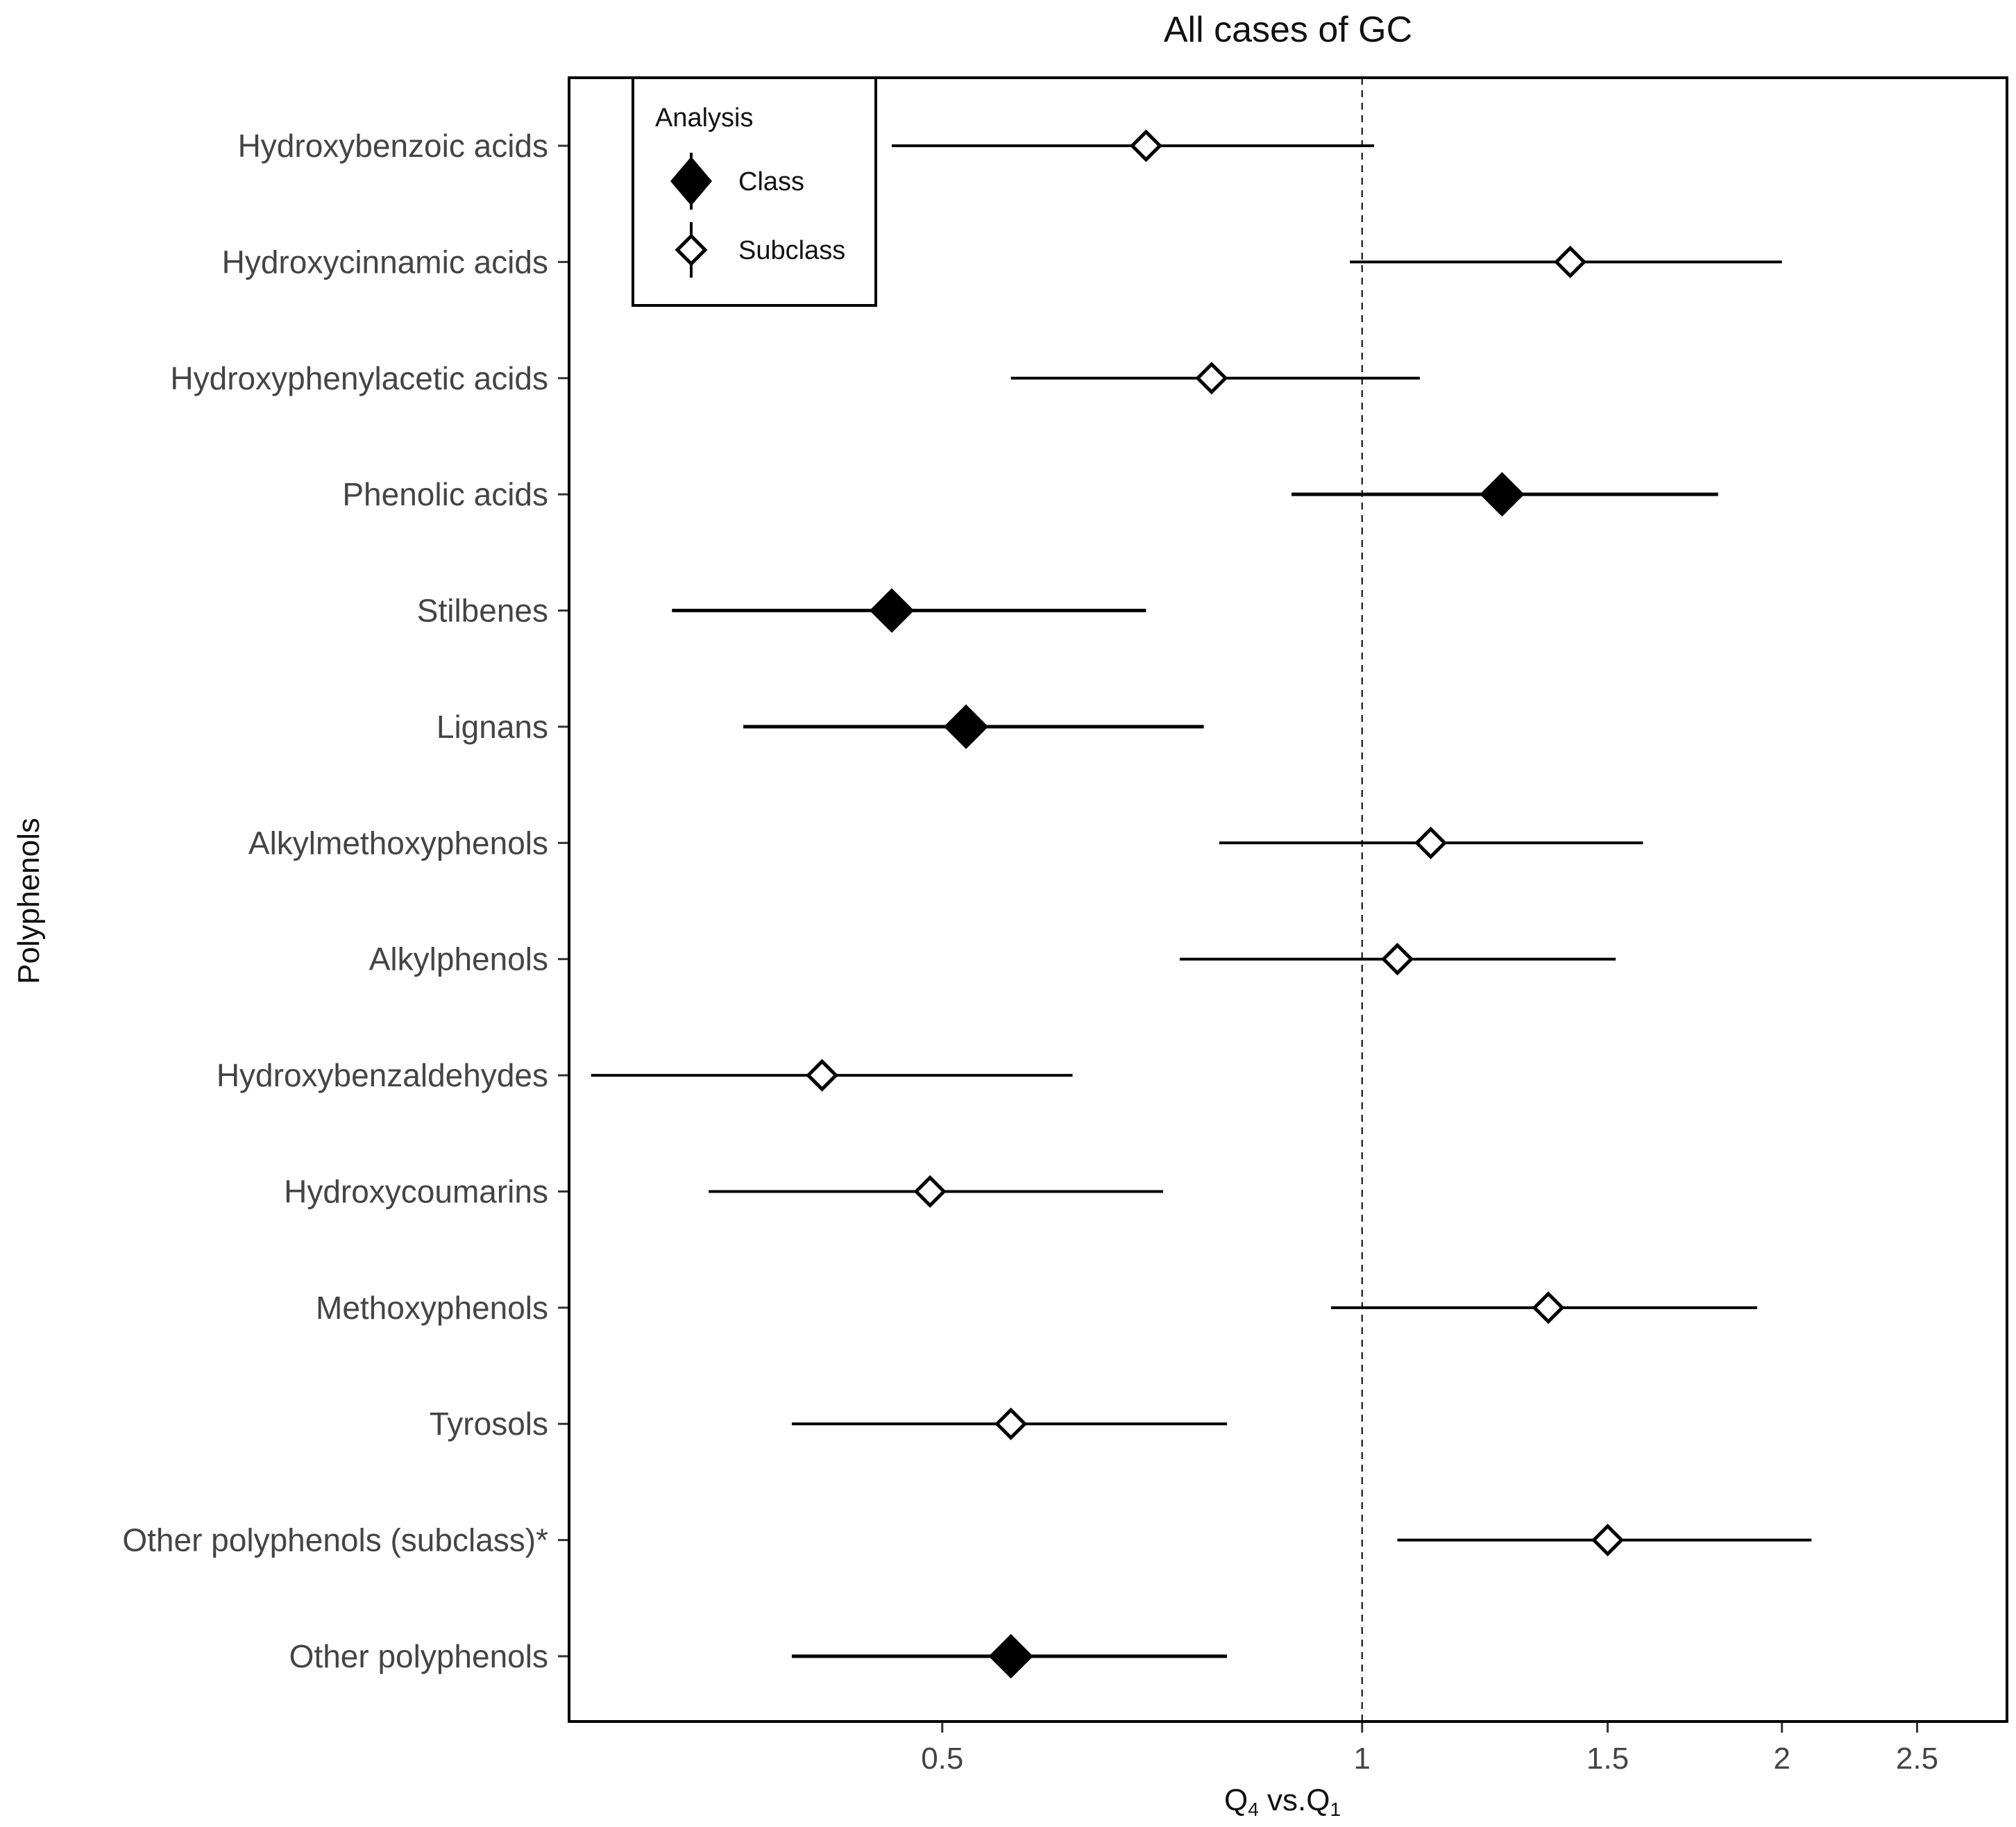  Describe the element at coordinates (489, 1424) in the screenshot. I see `y-tick-label: Tyrosols` at that location.